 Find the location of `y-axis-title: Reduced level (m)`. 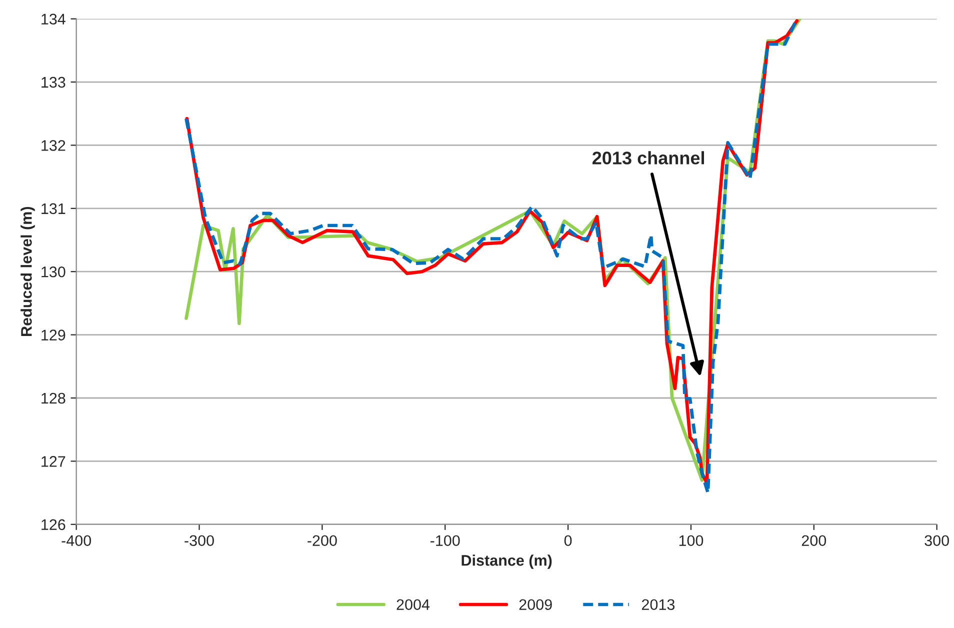

y-axis-title: Reduced level (m) is located at coordinates (27, 271).